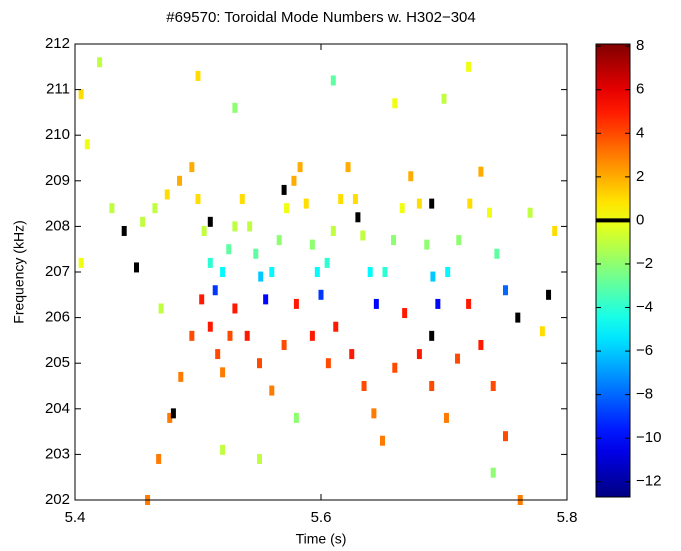 The width and height of the screenshot is (681, 551). What do you see at coordinates (321, 539) in the screenshot?
I see `x-axis-label: Time (s)` at bounding box center [321, 539].